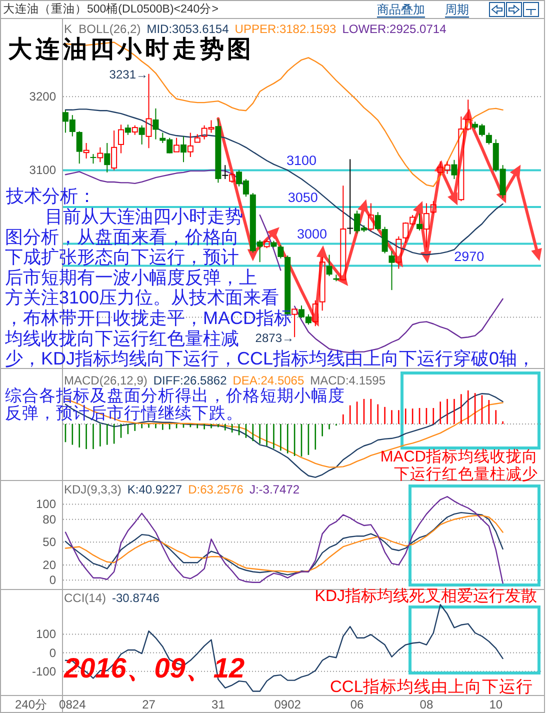 The image size is (546, 713). Describe the element at coordinates (394, 29) in the screenshot. I see `legend-item: LOWER:2925.0714` at that location.